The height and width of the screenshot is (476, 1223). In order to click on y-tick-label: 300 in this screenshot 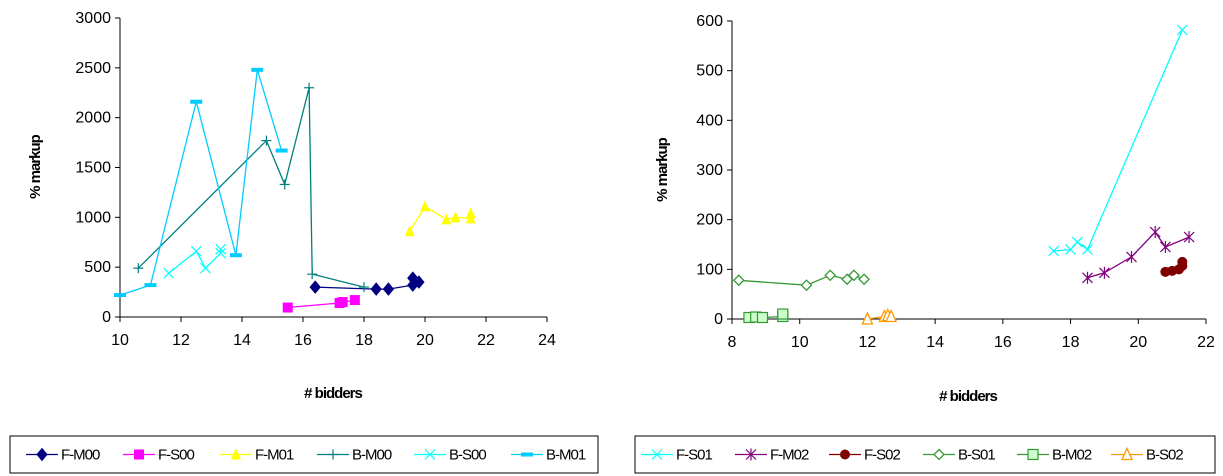, I will do `click(709, 170)`.